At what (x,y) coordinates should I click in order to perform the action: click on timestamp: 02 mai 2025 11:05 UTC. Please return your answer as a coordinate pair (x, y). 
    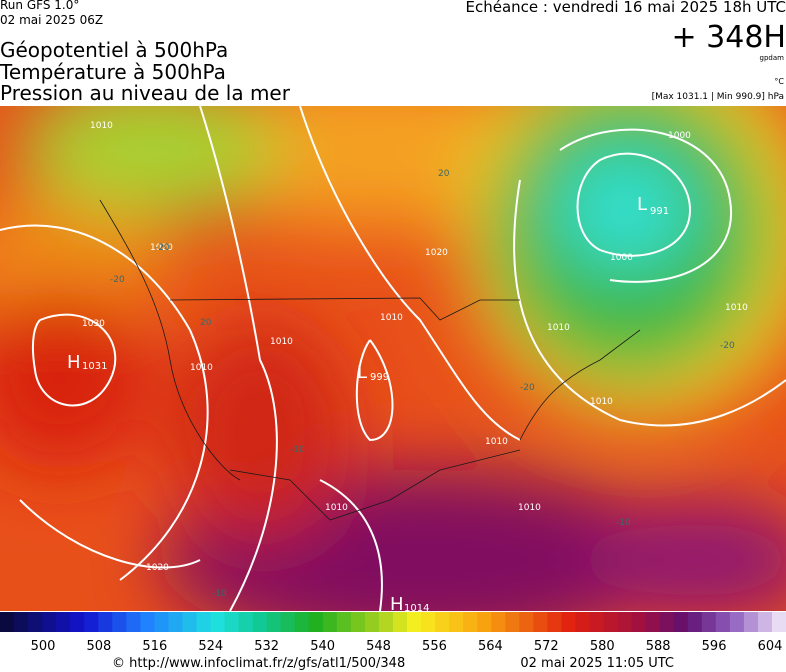
    Looking at the image, I should click on (597, 663).